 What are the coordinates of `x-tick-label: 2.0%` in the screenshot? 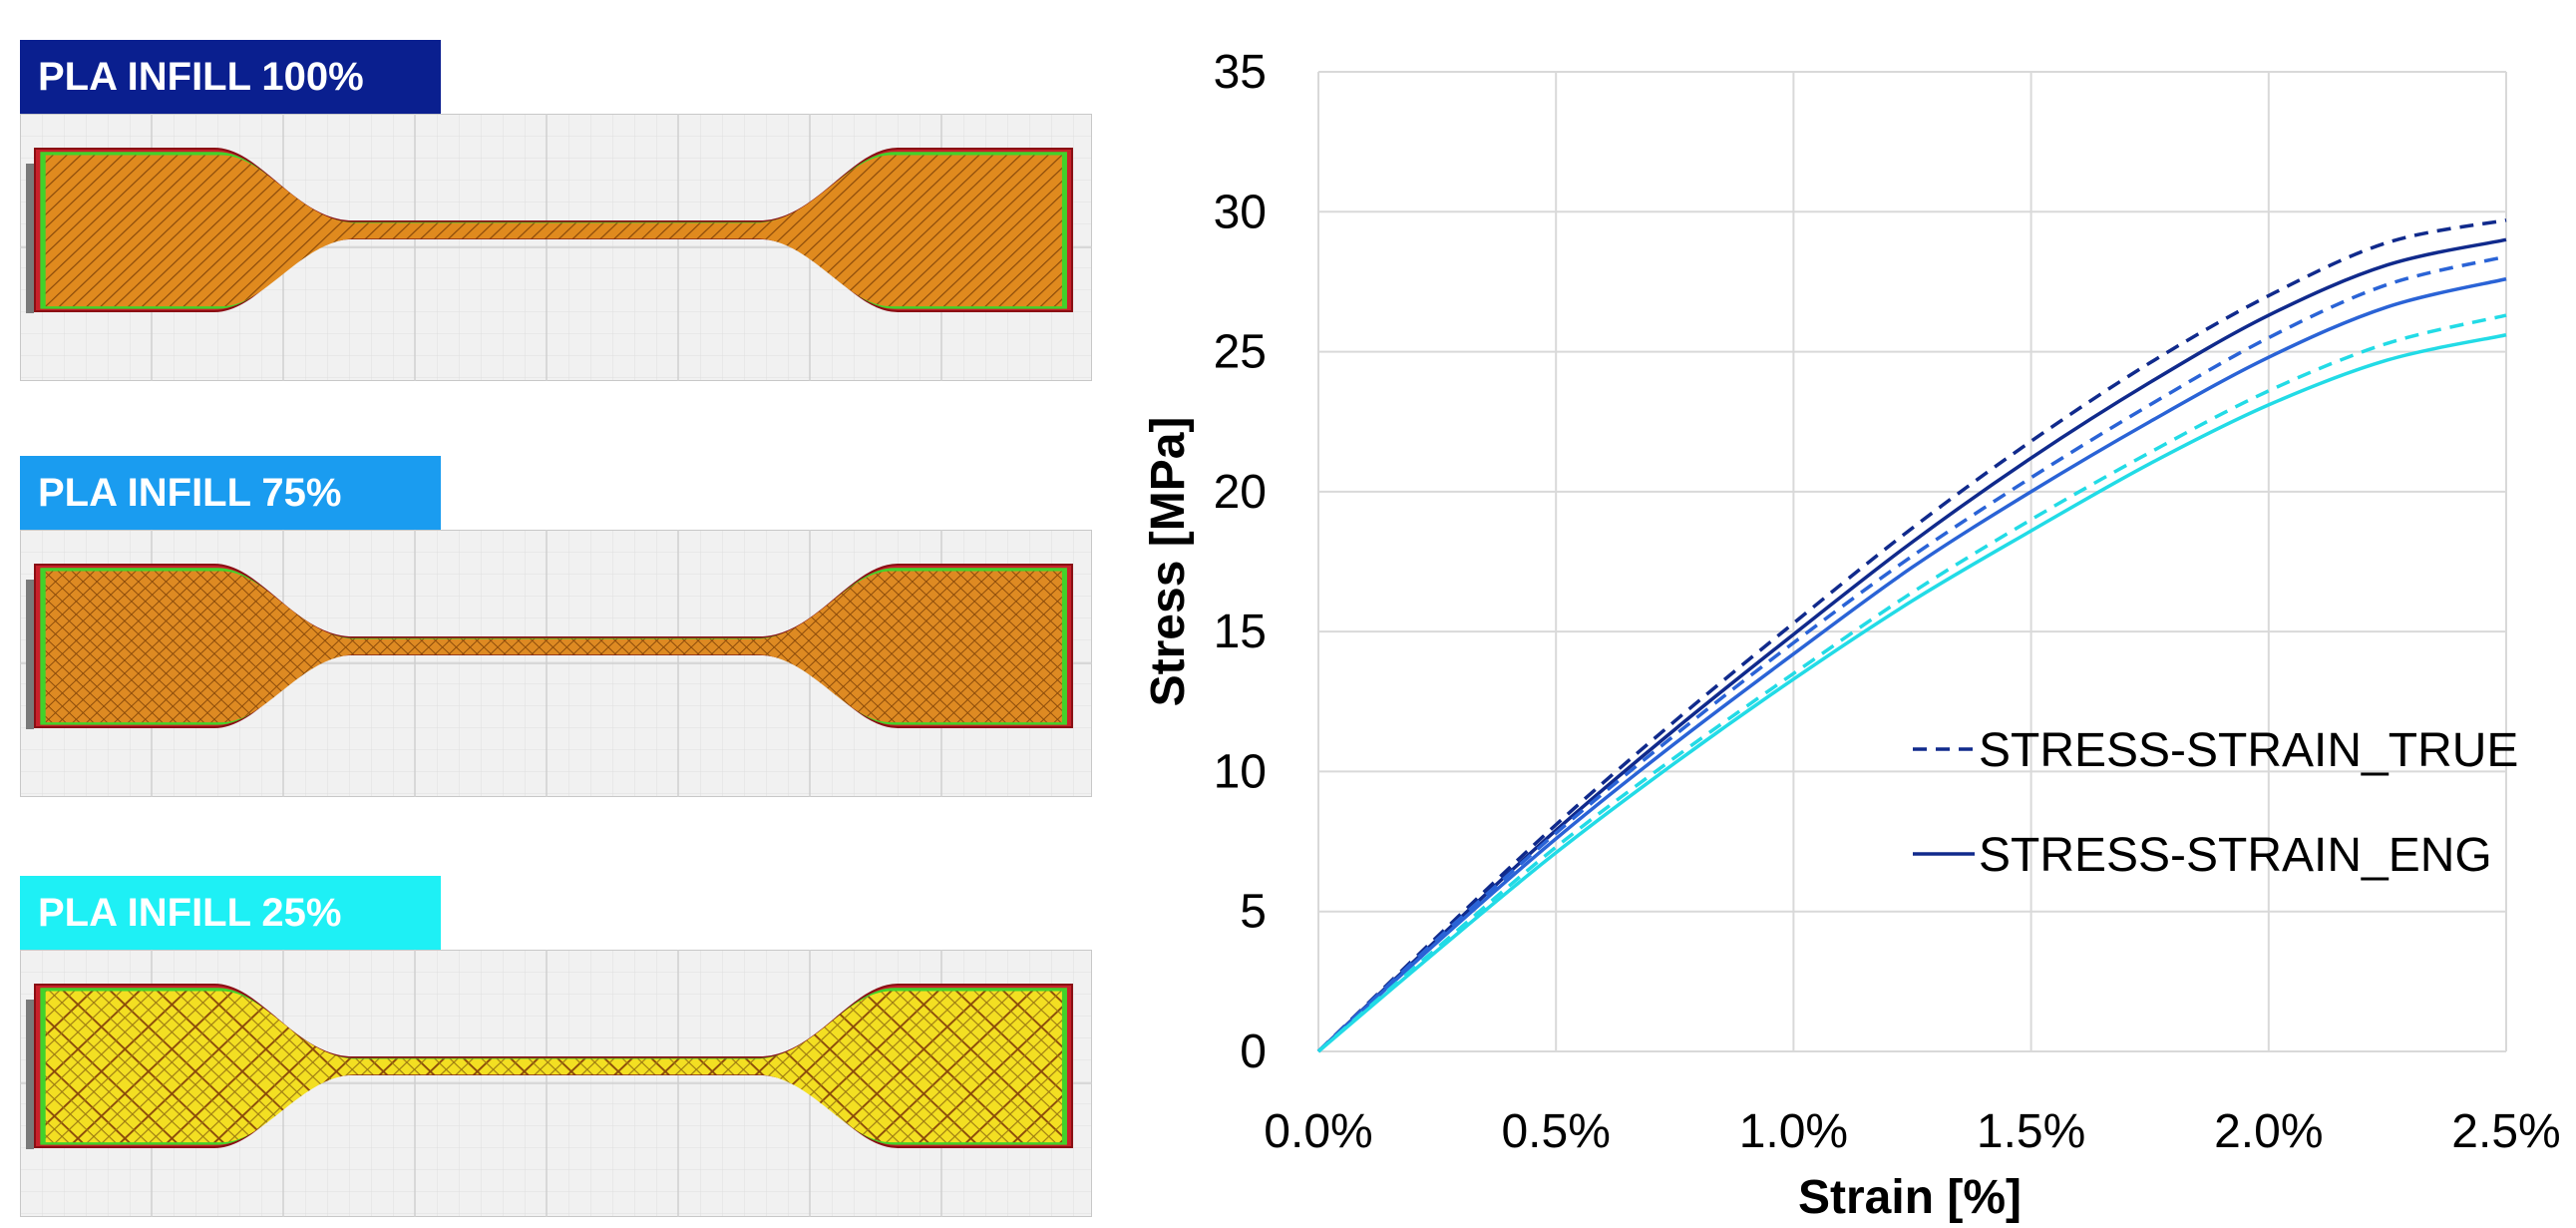 It's located at (2268, 1131).